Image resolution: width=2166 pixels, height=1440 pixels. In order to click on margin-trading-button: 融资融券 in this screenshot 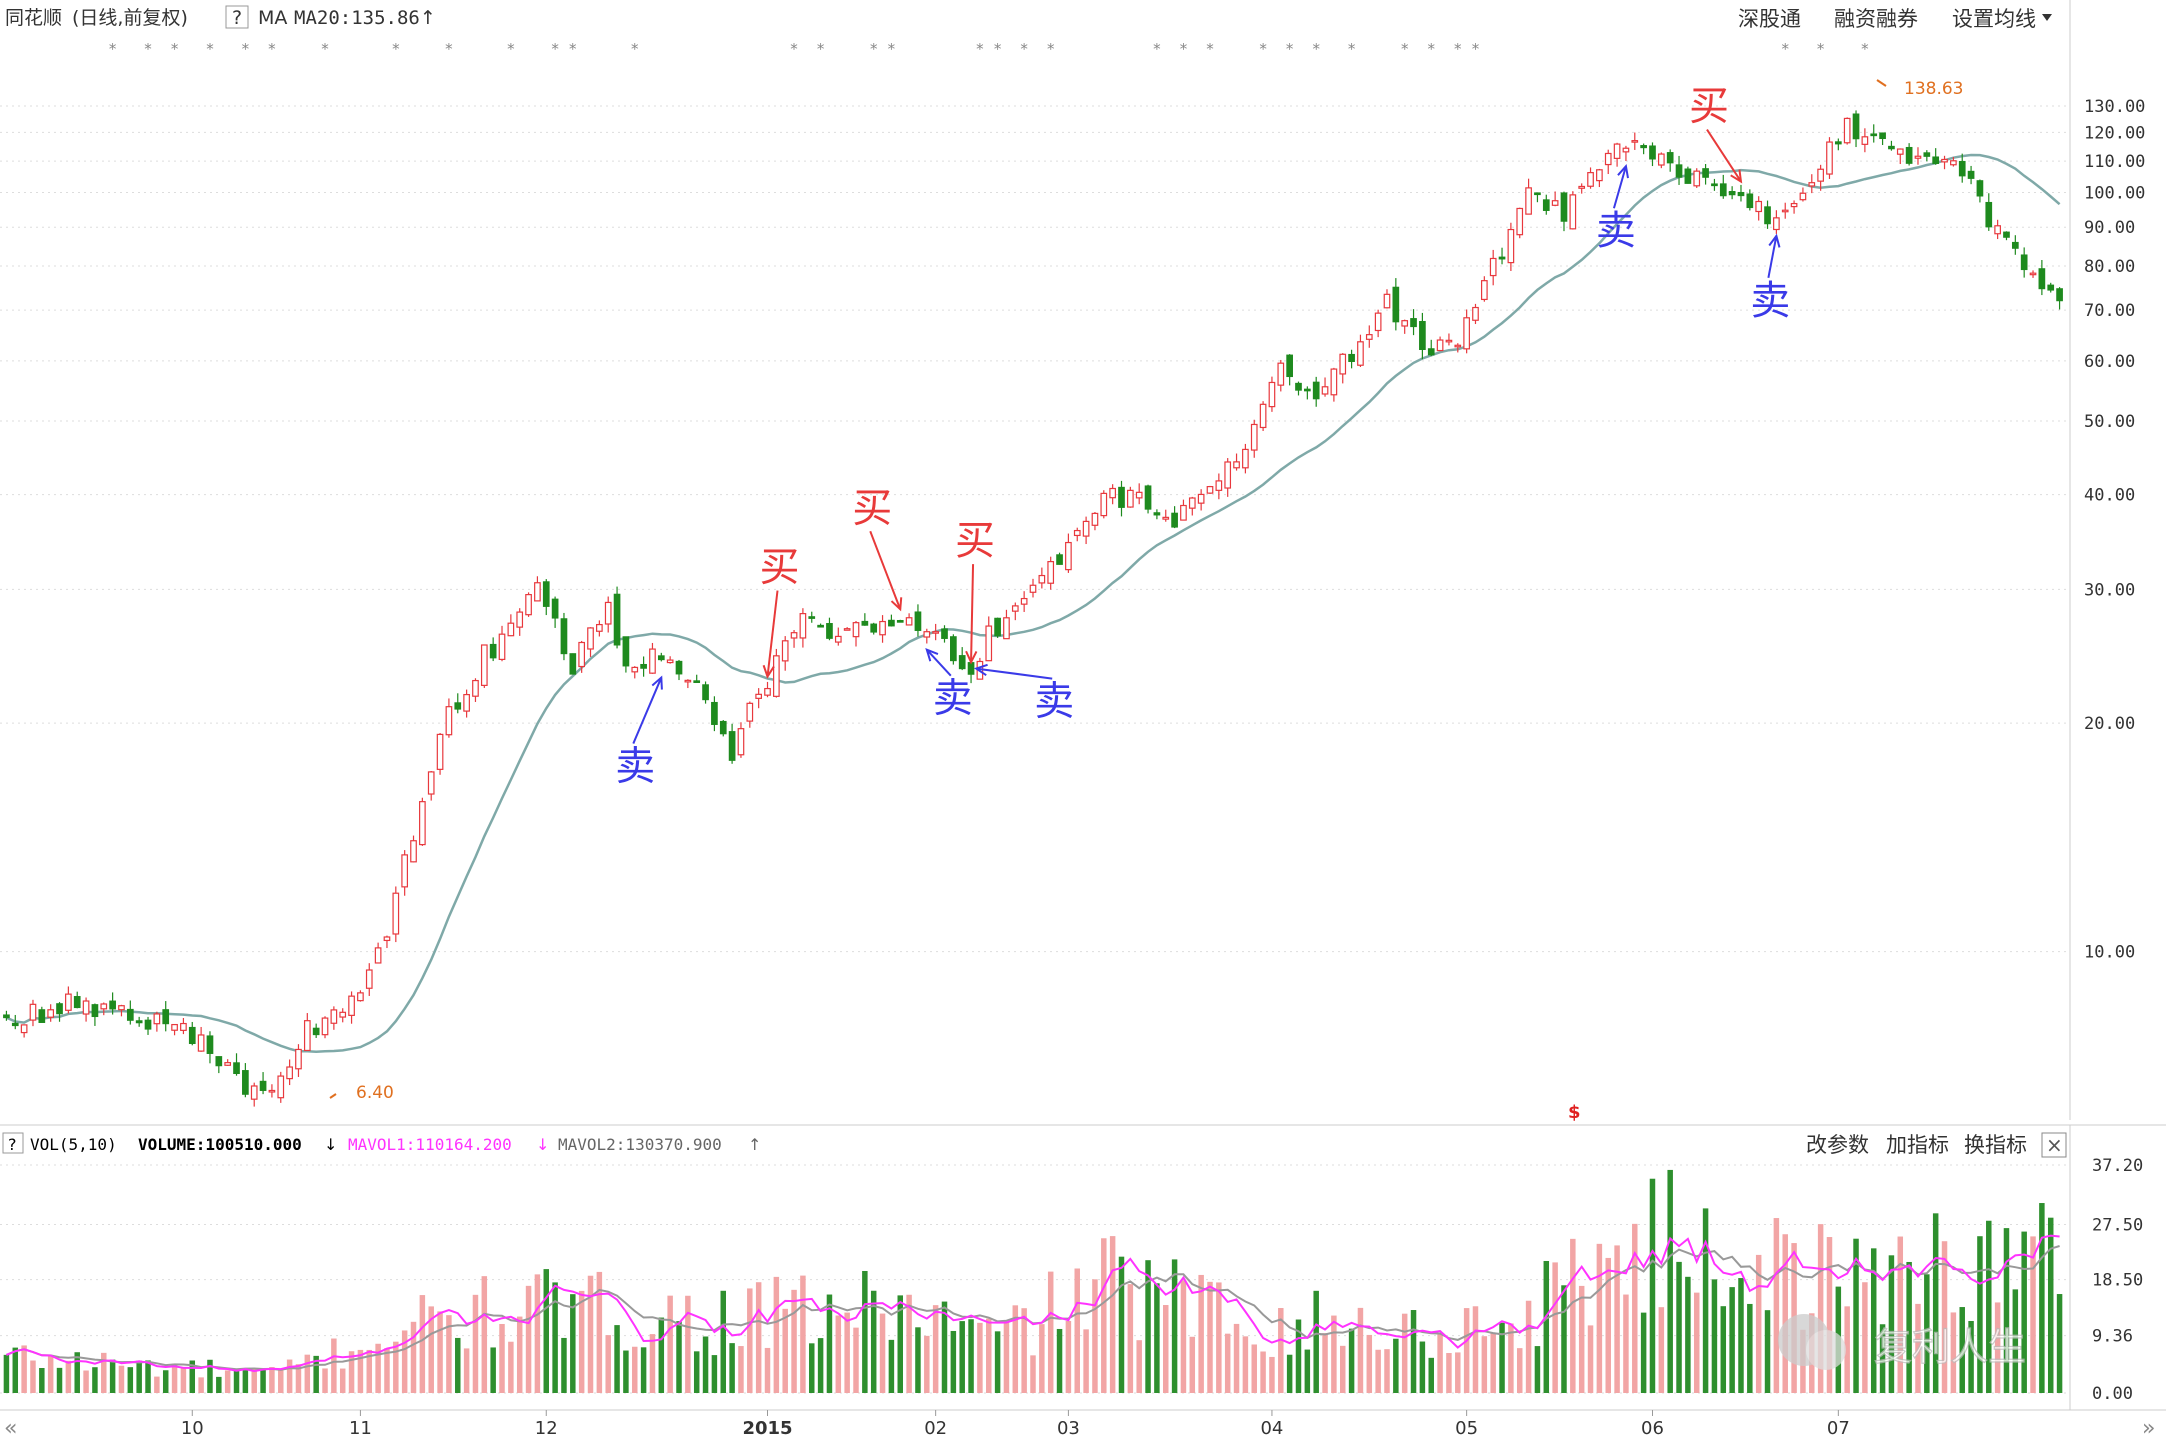, I will do `click(1876, 19)`.